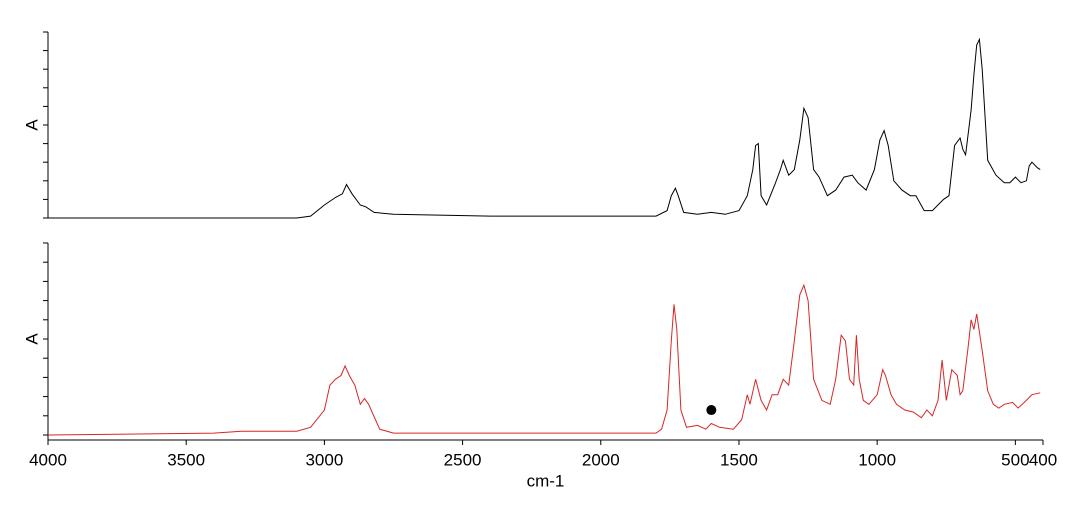 The image size is (1086, 508). I want to click on x-tick-label: 1500, so click(739, 459).